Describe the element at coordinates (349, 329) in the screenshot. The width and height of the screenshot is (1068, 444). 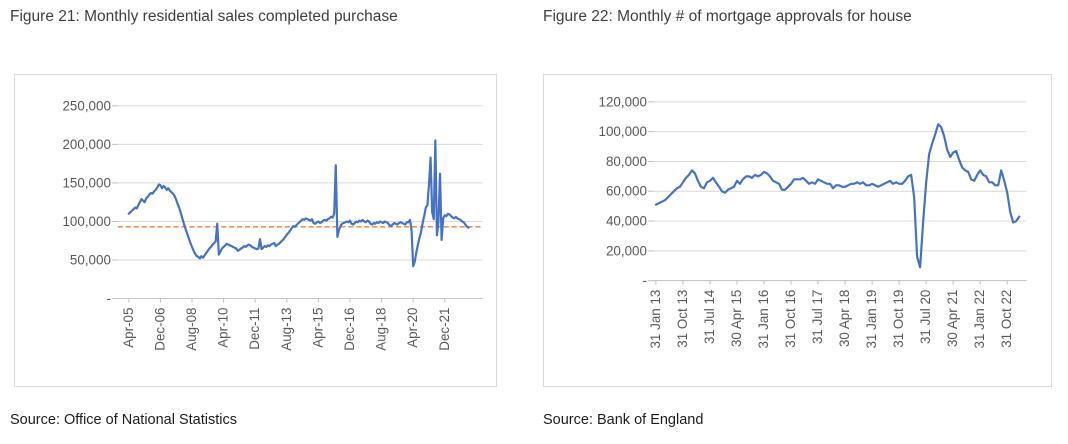
I see `svg-text: Dec-16` at that location.